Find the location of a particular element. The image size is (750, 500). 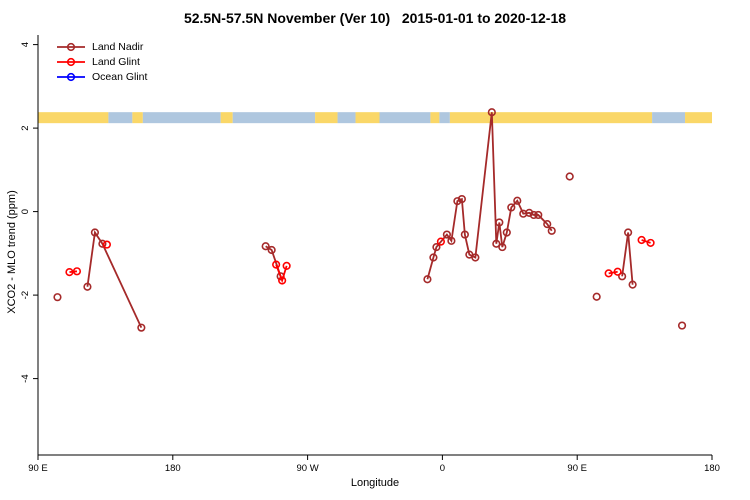

y-tick-label: 0 is located at coordinates (25, 211).